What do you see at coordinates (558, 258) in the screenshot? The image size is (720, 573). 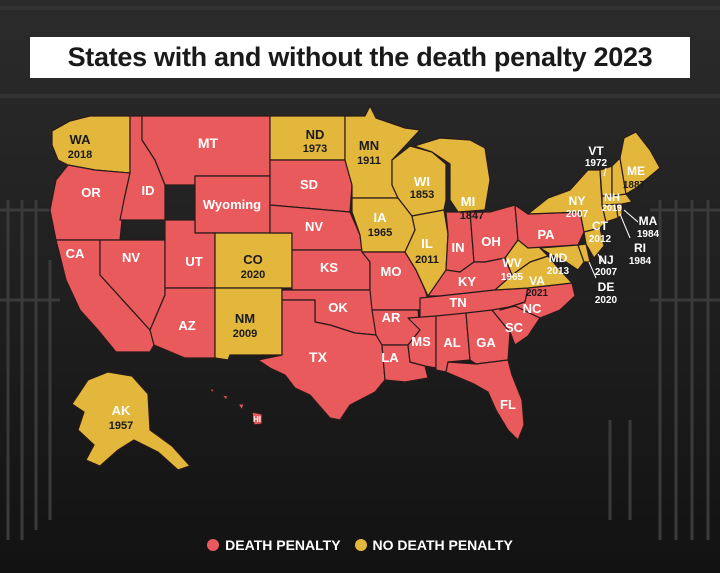 I see `label-md: MD` at bounding box center [558, 258].